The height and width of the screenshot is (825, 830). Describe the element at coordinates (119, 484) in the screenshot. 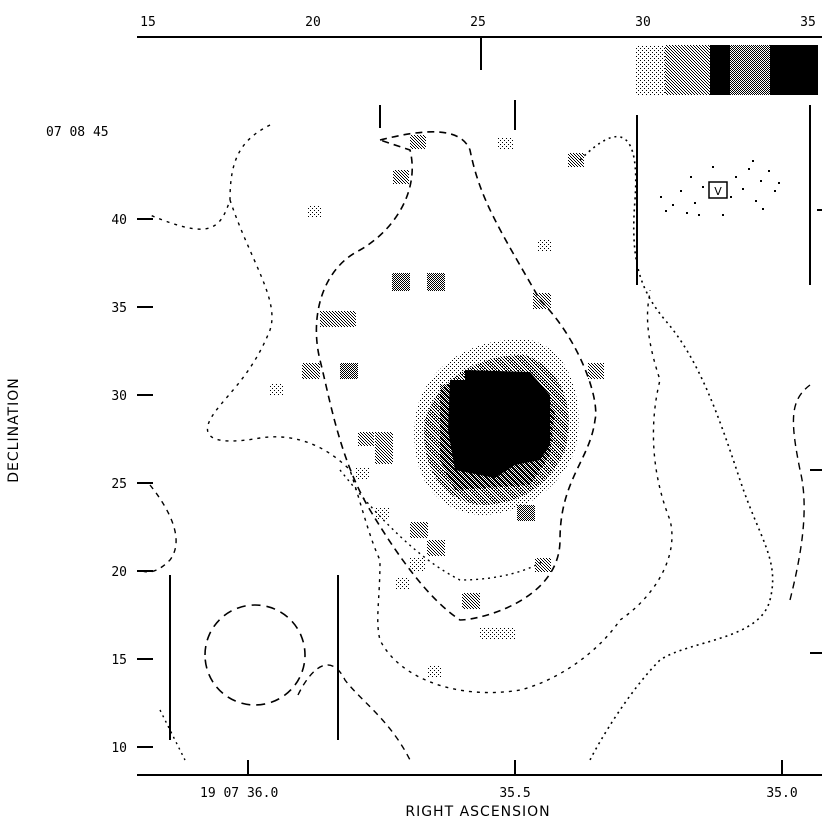

I see `y-tick-label-4: 25` at that location.